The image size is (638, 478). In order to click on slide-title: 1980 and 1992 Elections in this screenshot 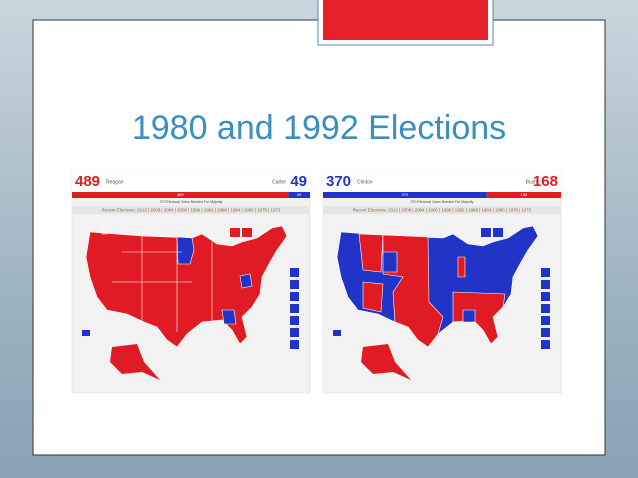, I will do `click(319, 128)`.